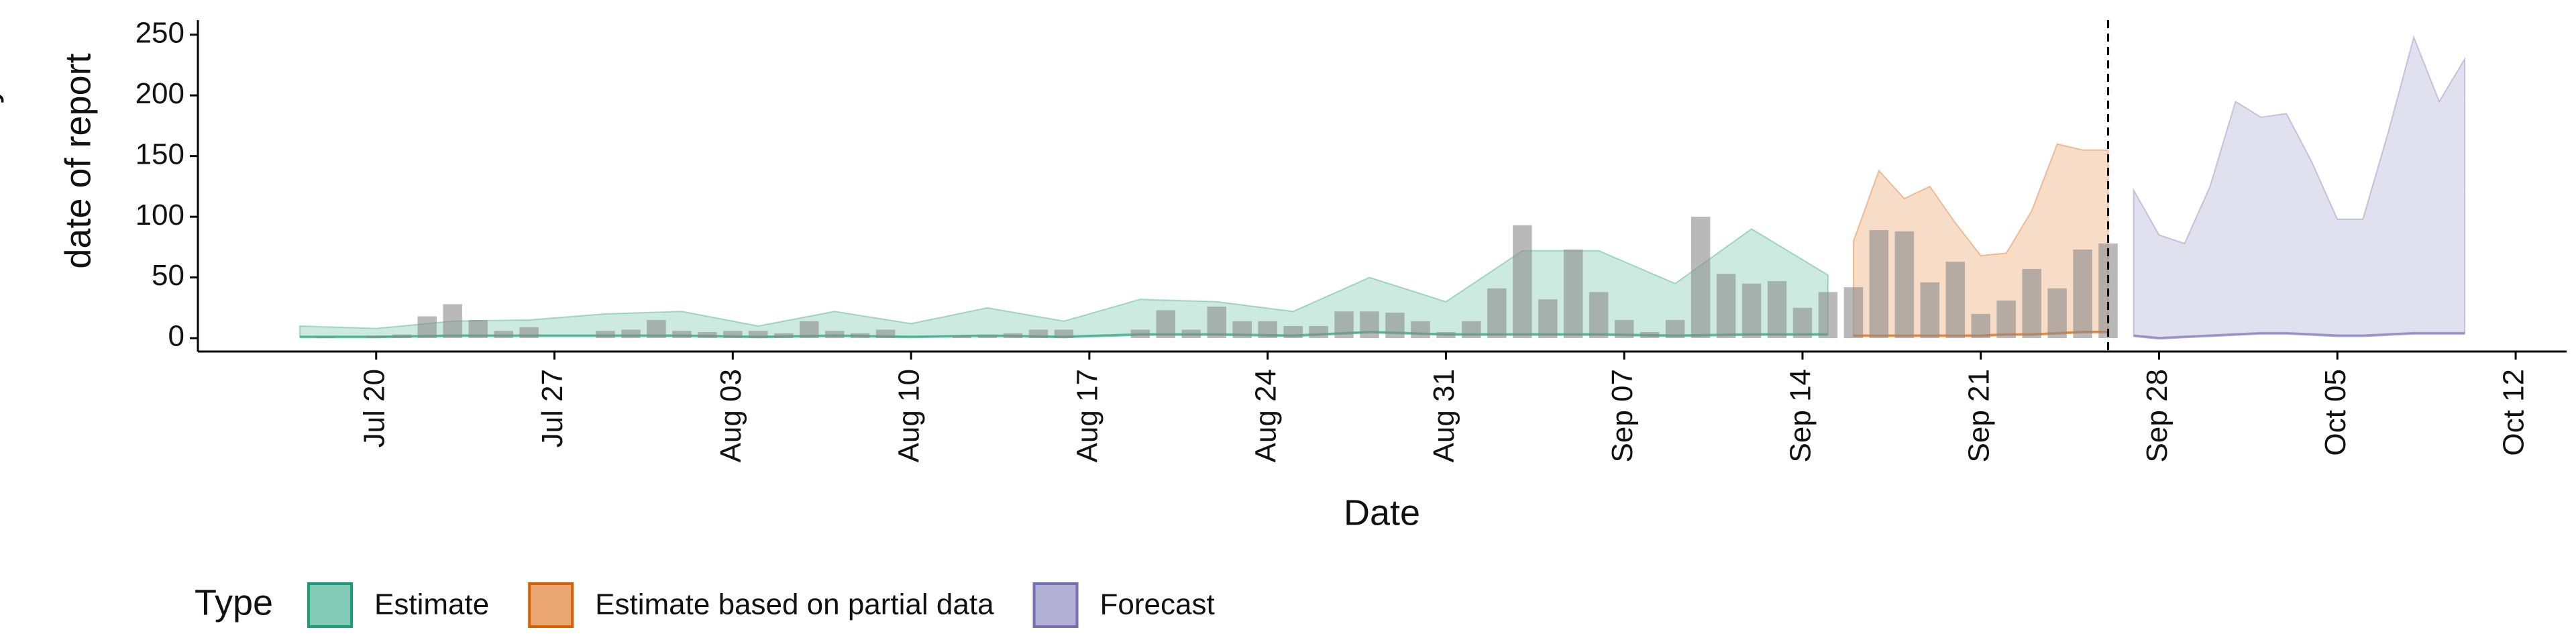  I want to click on x-tick-label: Jul 20, so click(374, 408).